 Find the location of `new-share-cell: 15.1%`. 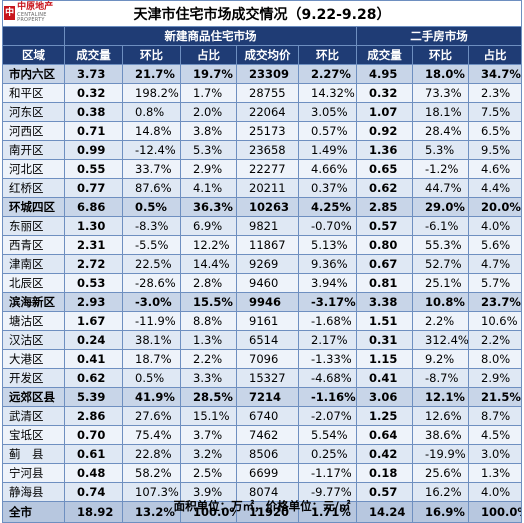

new-share-cell: 15.1% is located at coordinates (208, 416).